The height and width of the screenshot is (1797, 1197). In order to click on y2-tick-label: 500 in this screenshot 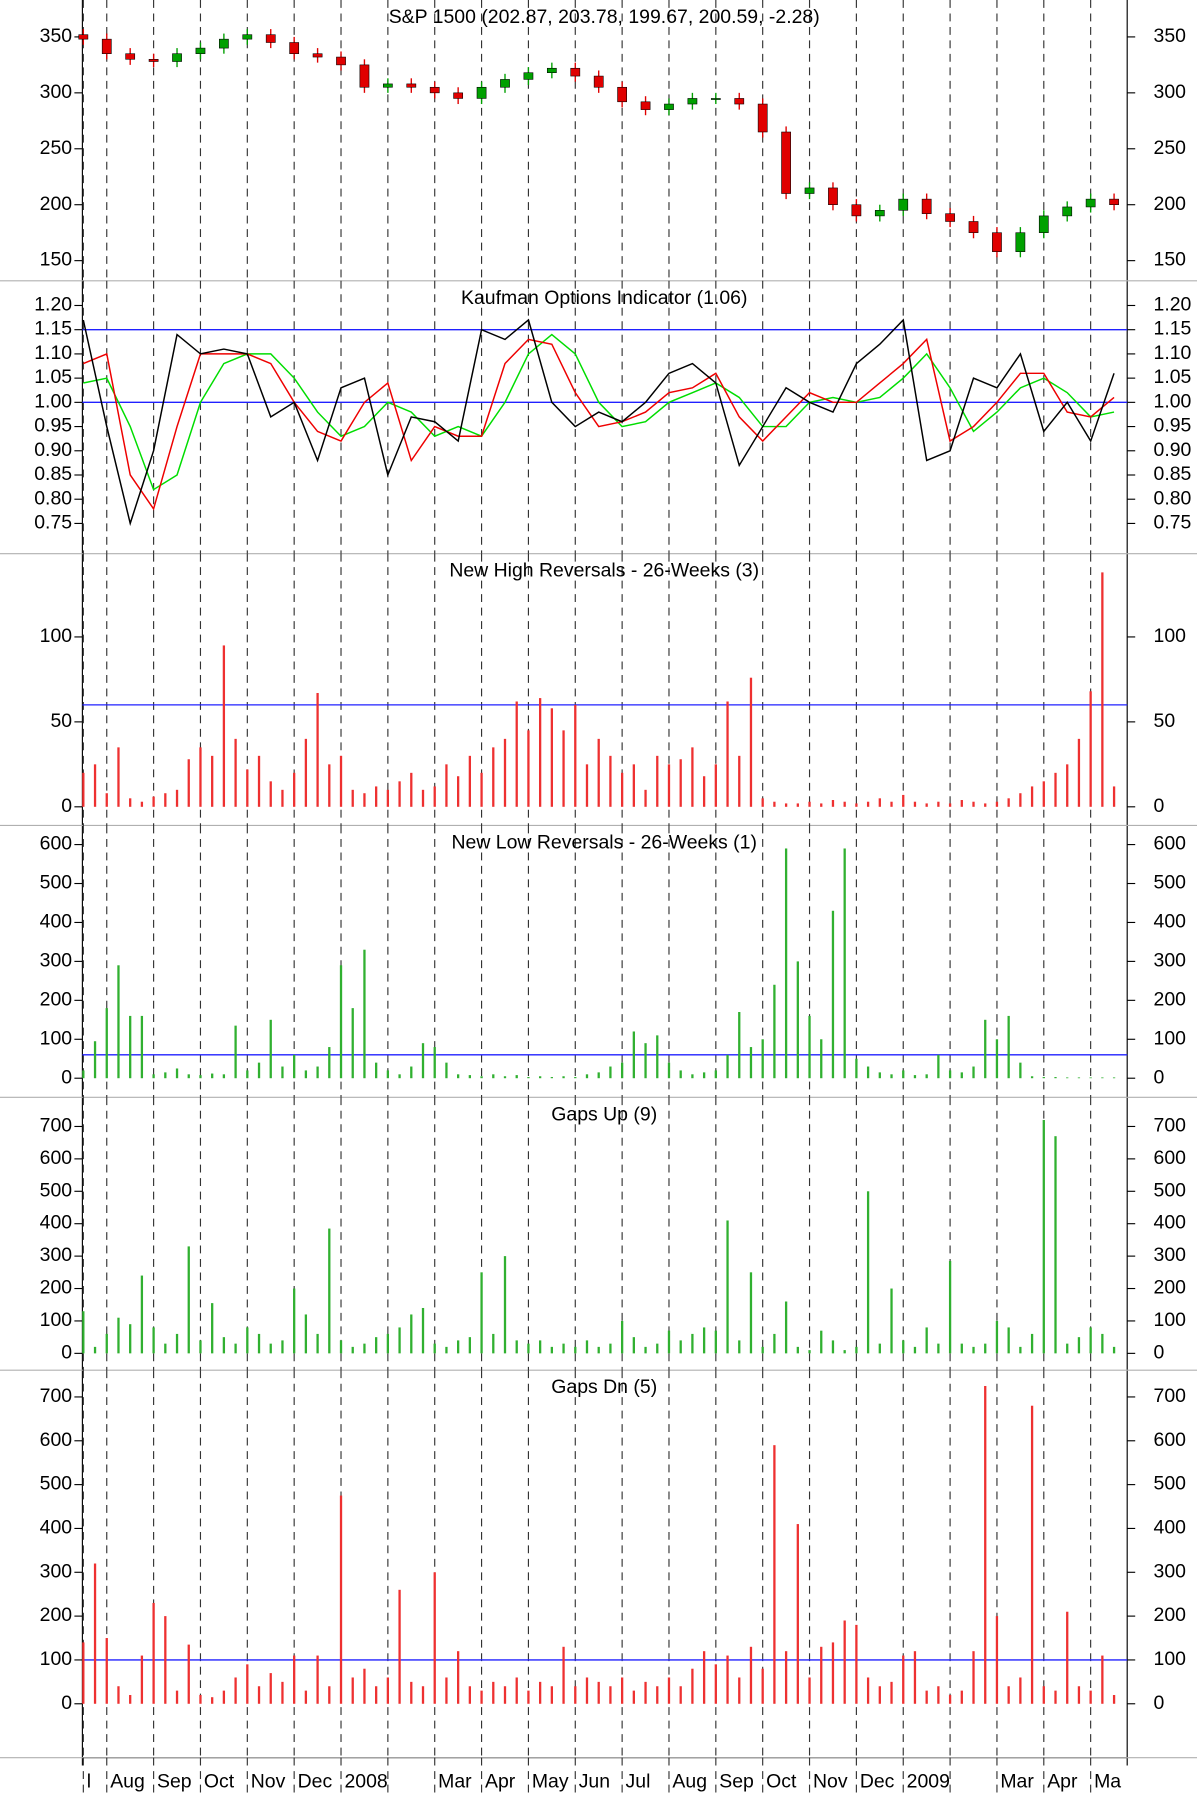, I will do `click(1170, 1484)`.